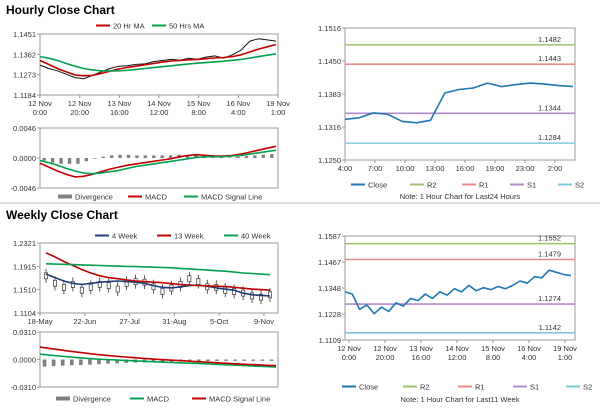 The height and width of the screenshot is (413, 600). Describe the element at coordinates (24, 54) in the screenshot. I see `hourly-price-ytick-label: 1.1362` at that location.